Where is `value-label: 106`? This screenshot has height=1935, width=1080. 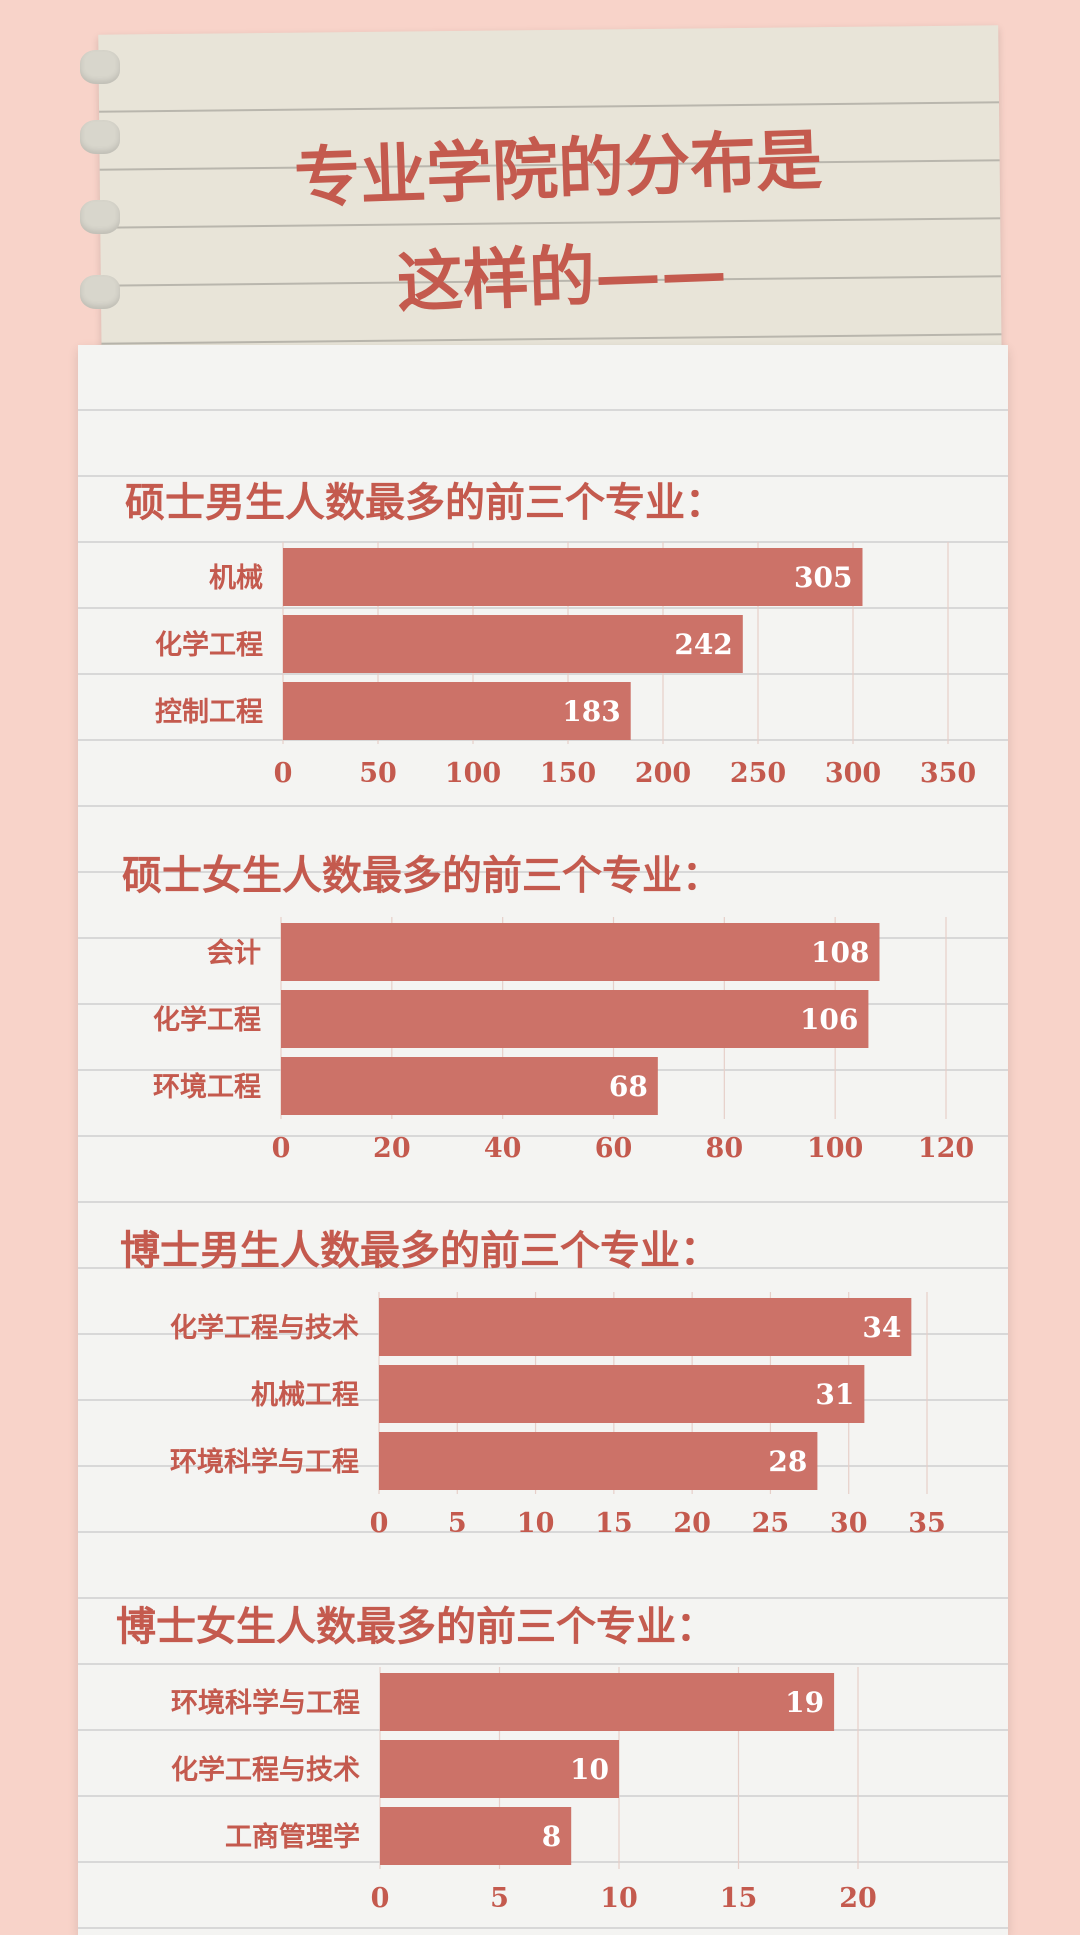 value-label: 106 is located at coordinates (829, 1019).